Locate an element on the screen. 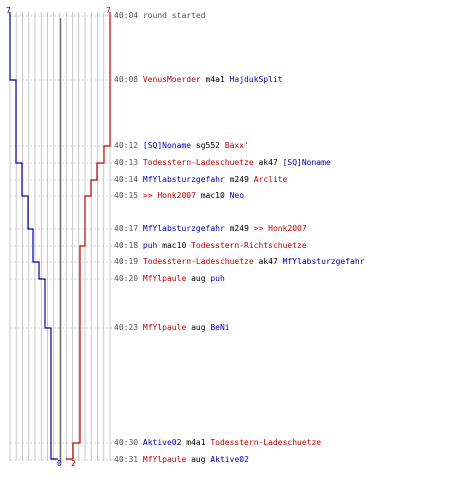 The image size is (450, 500). event-time: 40:12 is located at coordinates (128, 145).